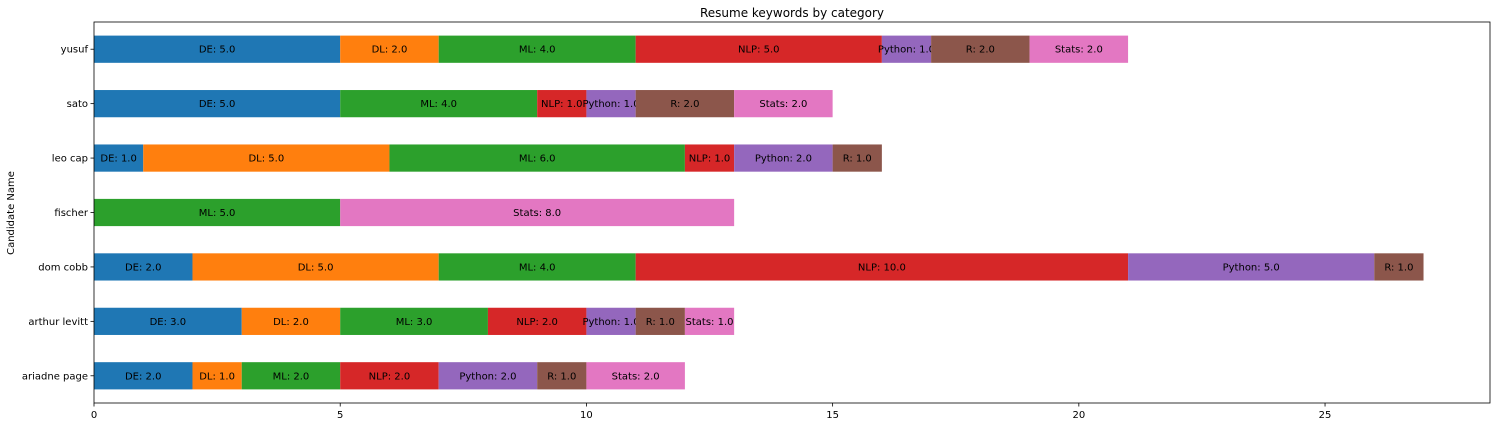  Describe the element at coordinates (1078, 415) in the screenshot. I see `x-tick-label: 20` at that location.